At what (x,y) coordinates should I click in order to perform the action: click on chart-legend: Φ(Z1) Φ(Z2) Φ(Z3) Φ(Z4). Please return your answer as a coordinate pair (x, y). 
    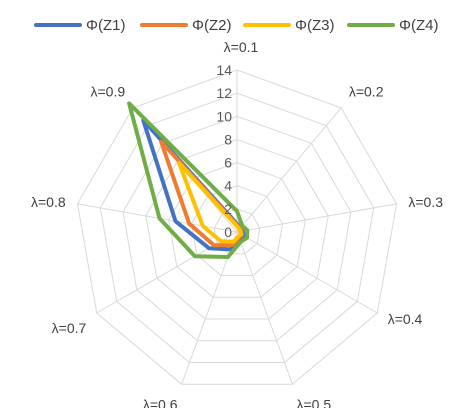
    Looking at the image, I should click on (237, 25).